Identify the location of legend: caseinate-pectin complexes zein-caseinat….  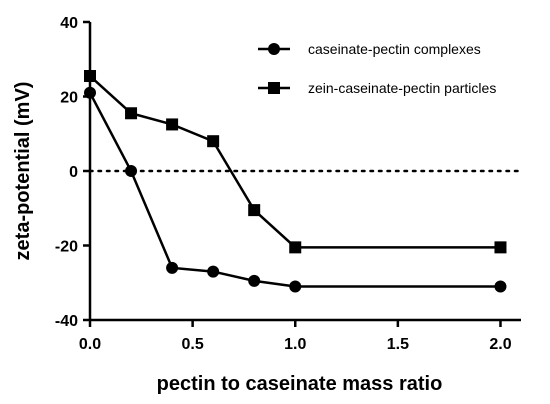
(377, 68).